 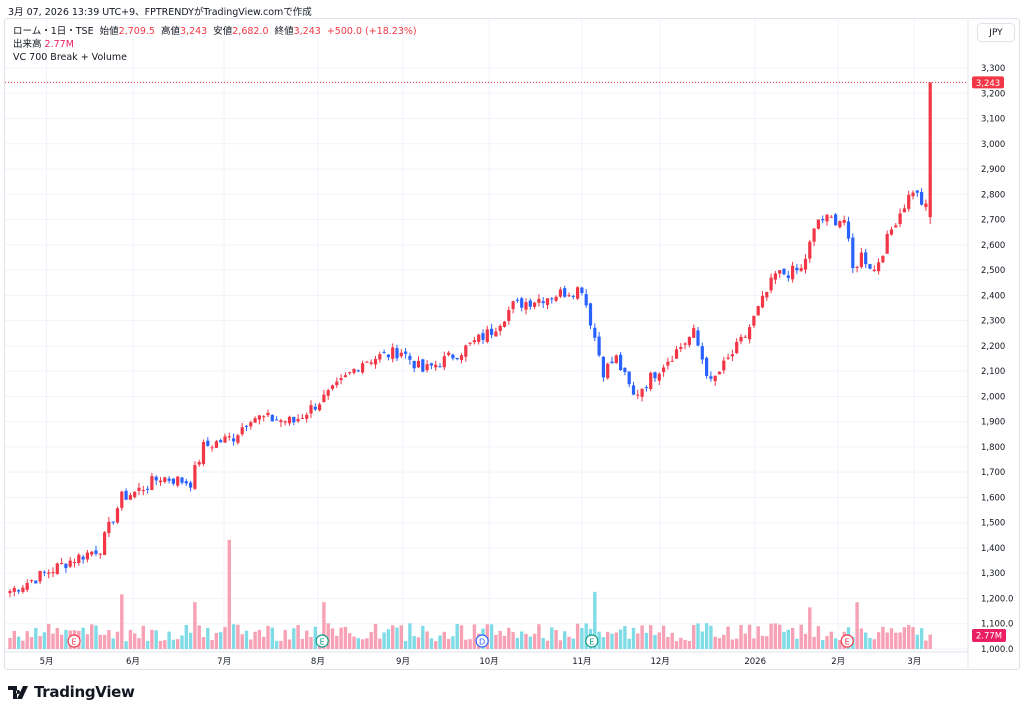 I want to click on event-marker-label: E, so click(x=847, y=642).